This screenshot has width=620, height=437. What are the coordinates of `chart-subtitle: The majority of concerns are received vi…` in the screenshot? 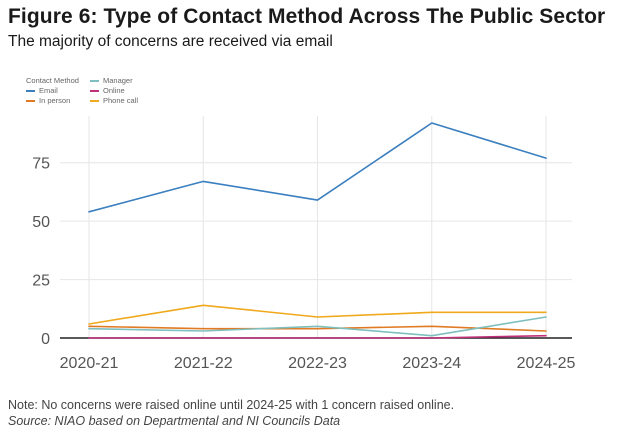 It's located at (170, 41).